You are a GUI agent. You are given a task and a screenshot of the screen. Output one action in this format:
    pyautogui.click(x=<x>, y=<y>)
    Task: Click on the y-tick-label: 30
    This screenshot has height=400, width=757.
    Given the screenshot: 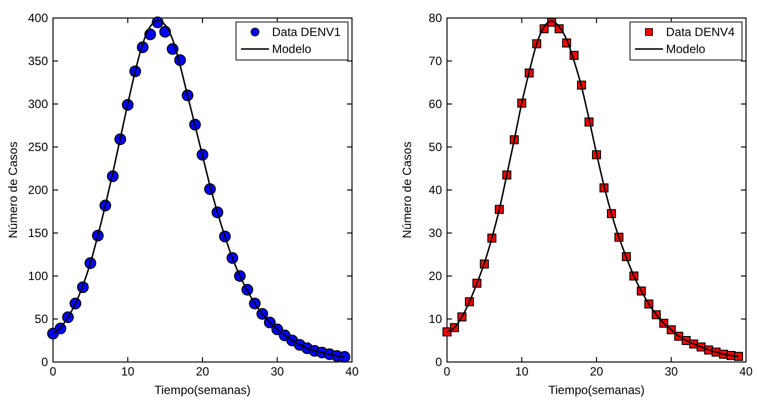 What is the action you would take?
    pyautogui.click(x=435, y=233)
    